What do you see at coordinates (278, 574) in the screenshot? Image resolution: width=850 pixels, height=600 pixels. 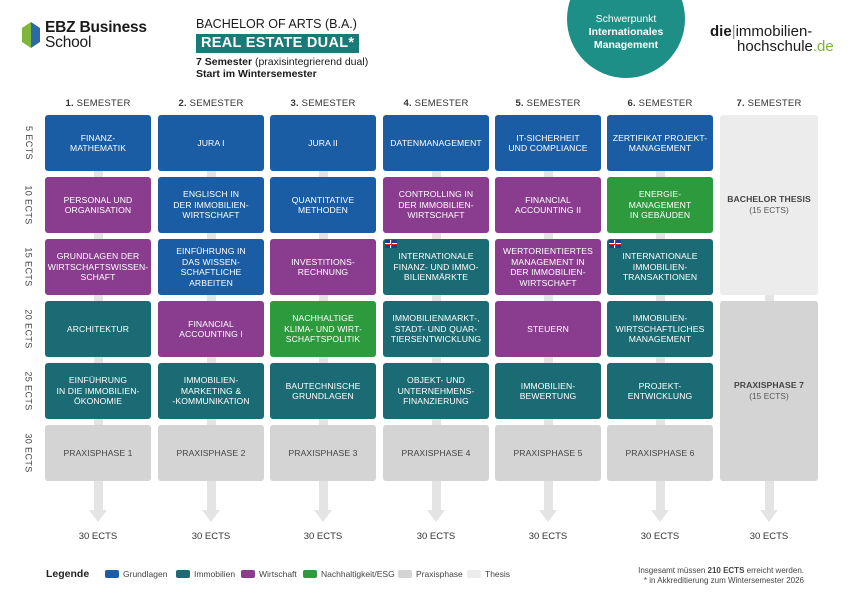 I see `legend-label: Wirtschaft` at bounding box center [278, 574].